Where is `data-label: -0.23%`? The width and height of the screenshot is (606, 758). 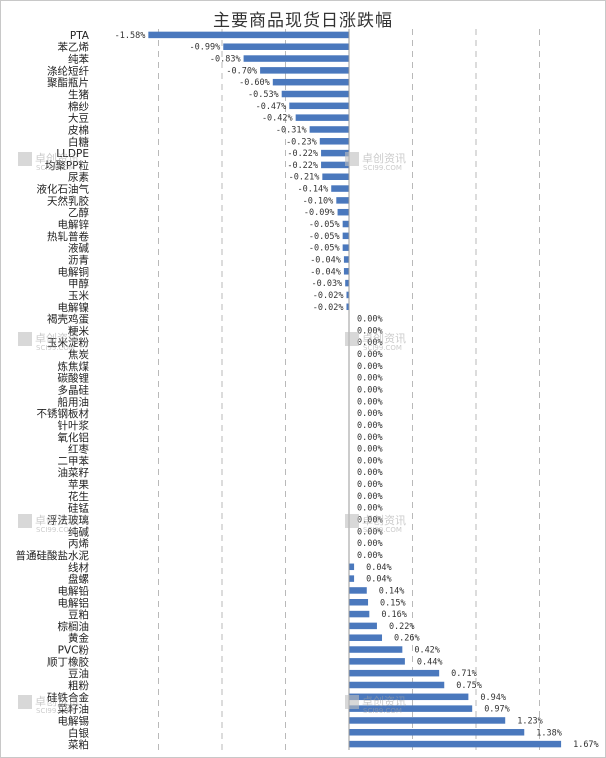 data-label: -0.23% is located at coordinates (301, 142).